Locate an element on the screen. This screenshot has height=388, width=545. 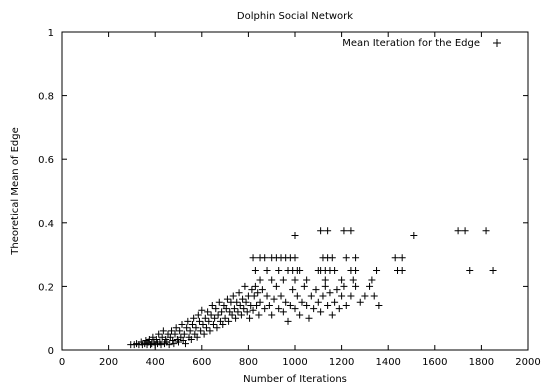
x-tick-label: 1000 is located at coordinates (294, 362).